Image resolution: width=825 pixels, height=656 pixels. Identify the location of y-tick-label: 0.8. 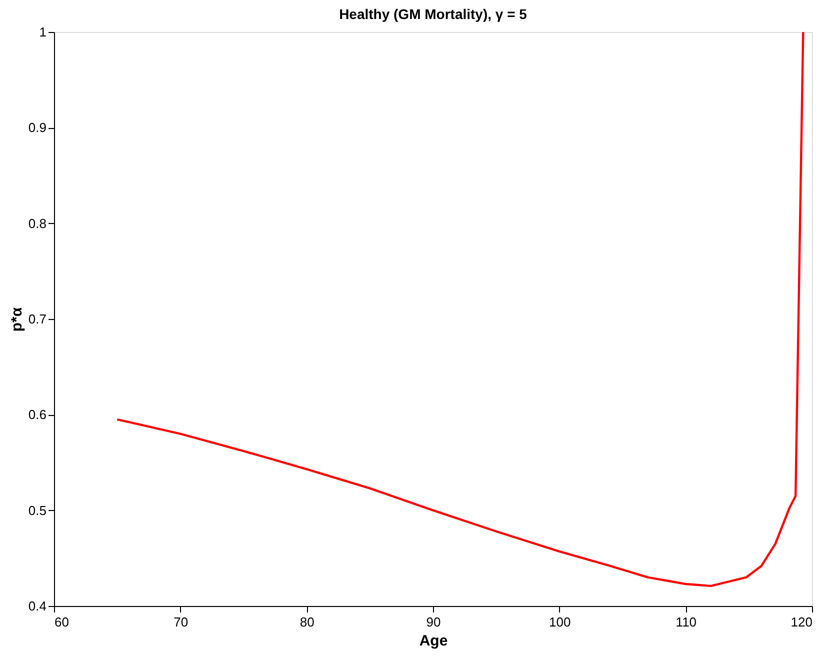
(37, 223).